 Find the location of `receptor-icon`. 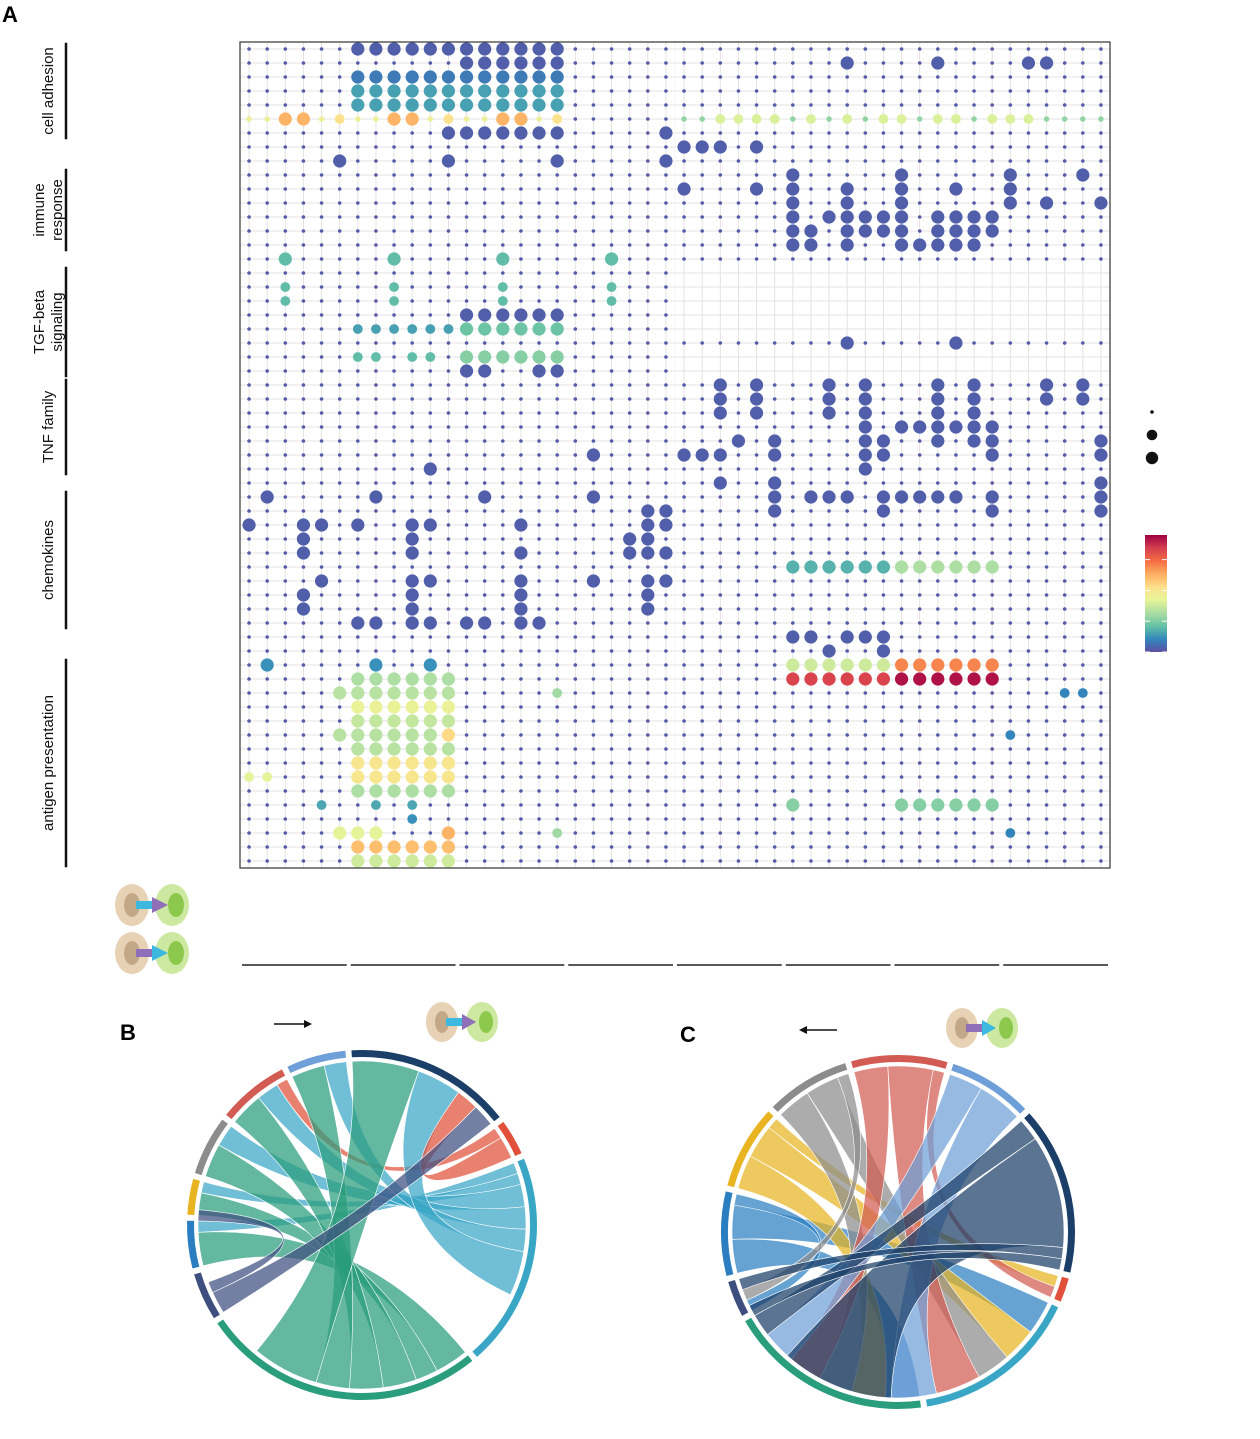

receptor-icon is located at coordinates (469, 1022).